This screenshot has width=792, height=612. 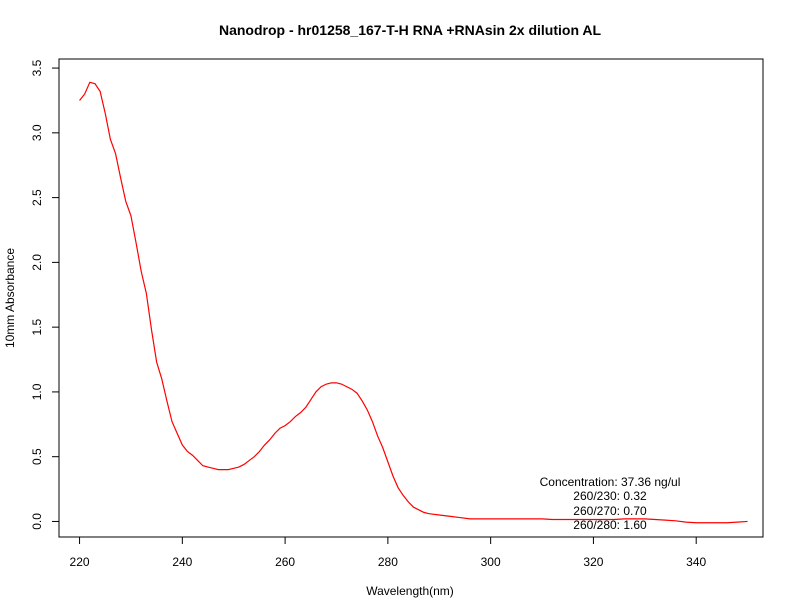 I want to click on x-tick-label: 320, so click(x=593, y=562).